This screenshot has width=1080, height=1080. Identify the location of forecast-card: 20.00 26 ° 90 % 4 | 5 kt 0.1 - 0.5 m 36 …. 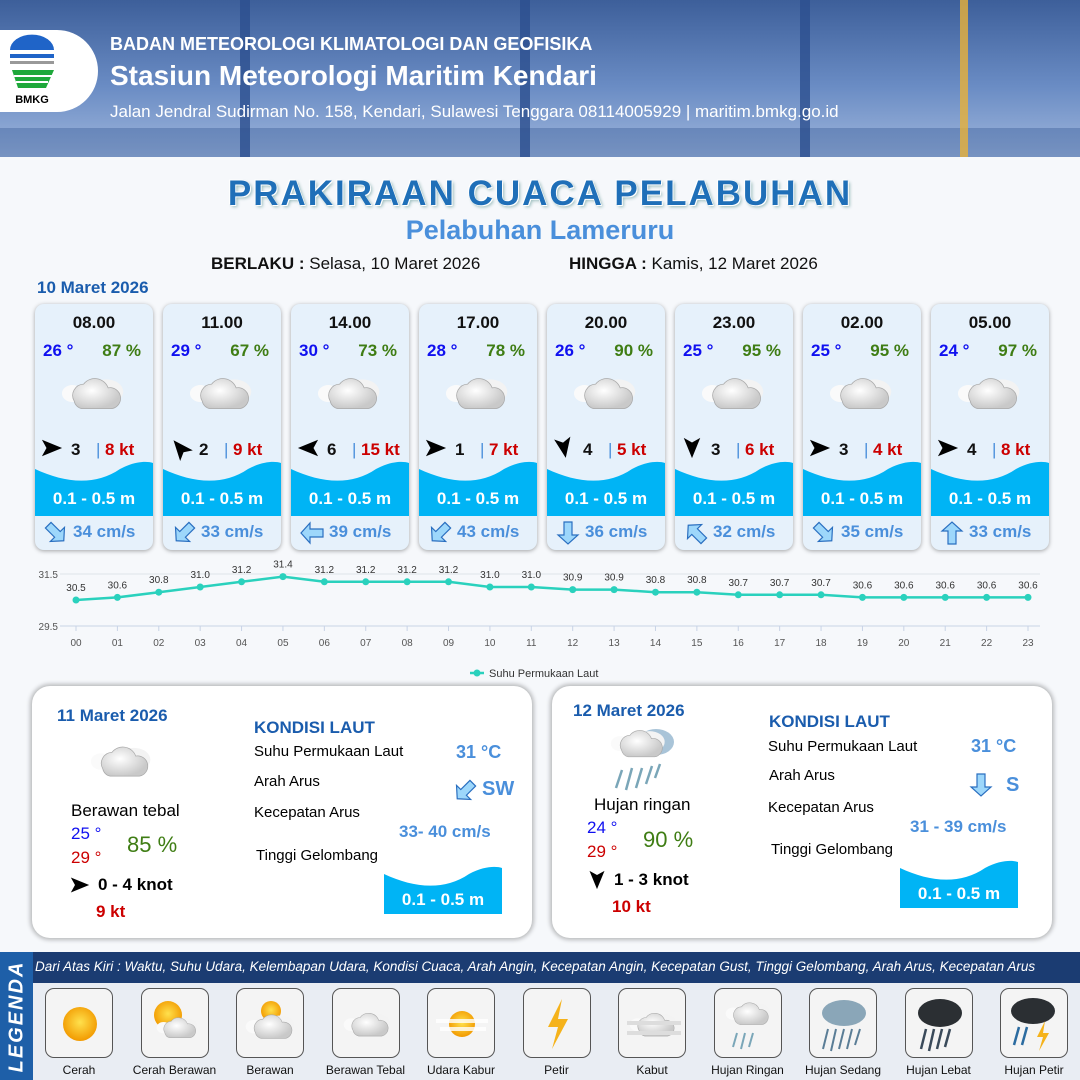
(606, 427).